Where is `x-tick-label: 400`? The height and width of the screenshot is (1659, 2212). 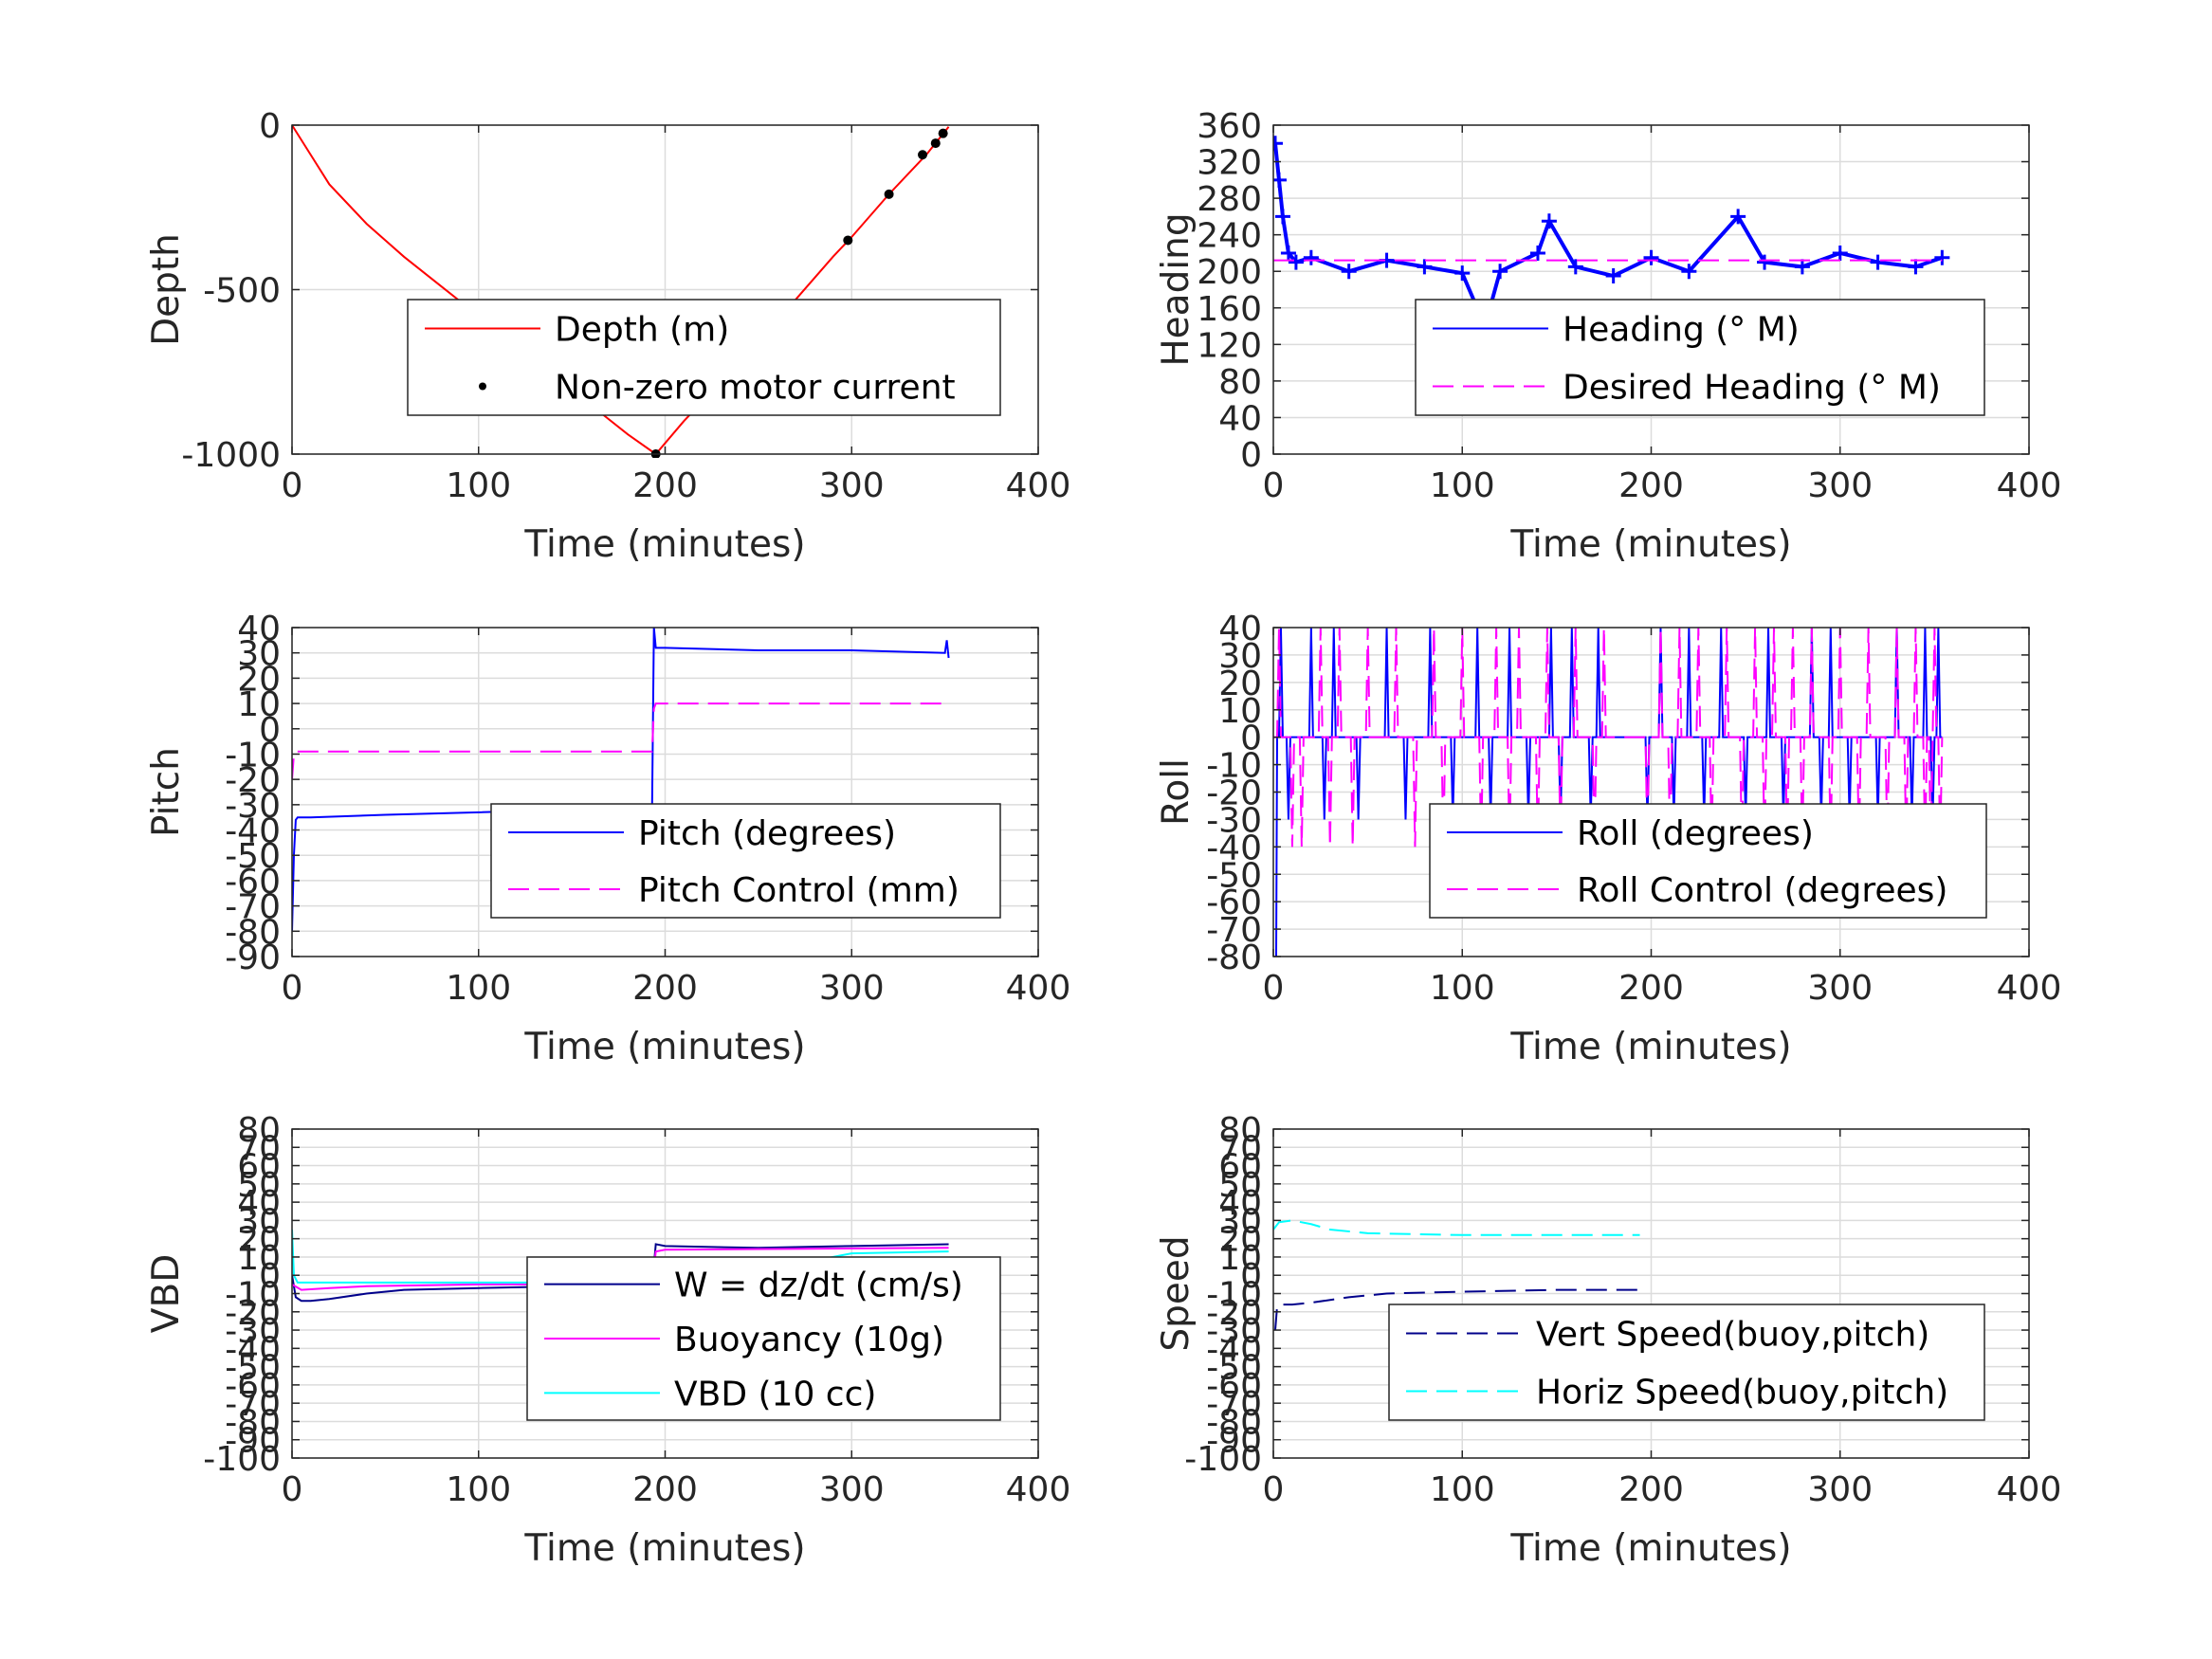 x-tick-label: 400 is located at coordinates (1038, 988).